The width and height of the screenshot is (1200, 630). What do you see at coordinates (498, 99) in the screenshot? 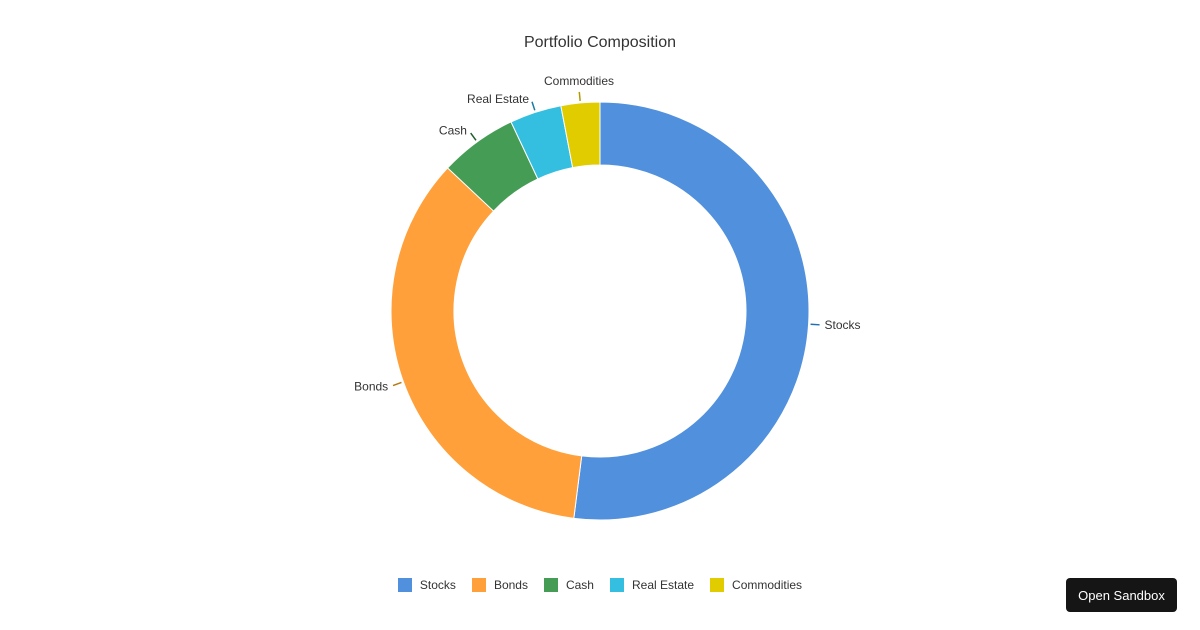
I see `slice-label: Real Estate` at bounding box center [498, 99].